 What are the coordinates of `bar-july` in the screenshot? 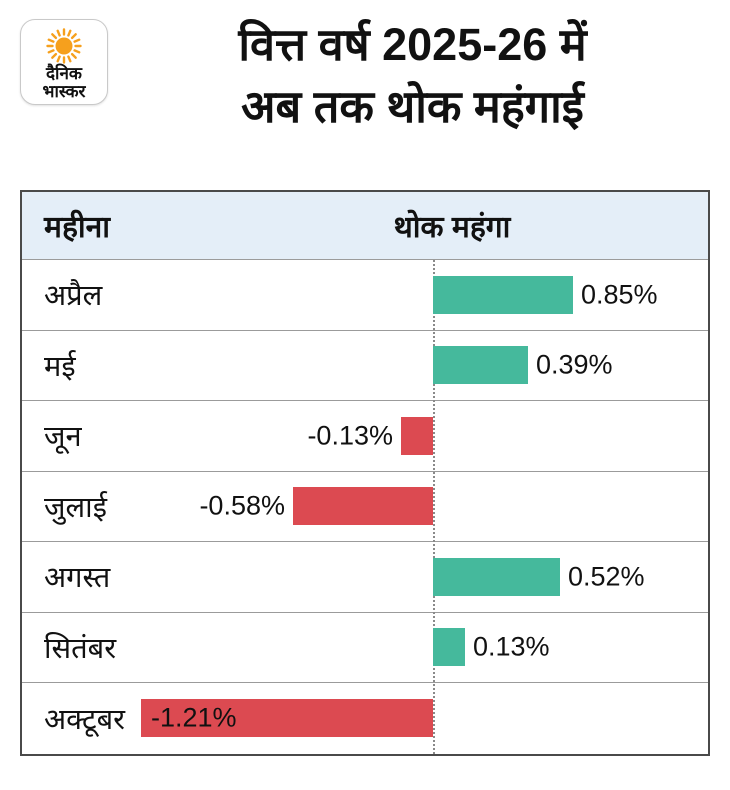 It's located at (363, 506).